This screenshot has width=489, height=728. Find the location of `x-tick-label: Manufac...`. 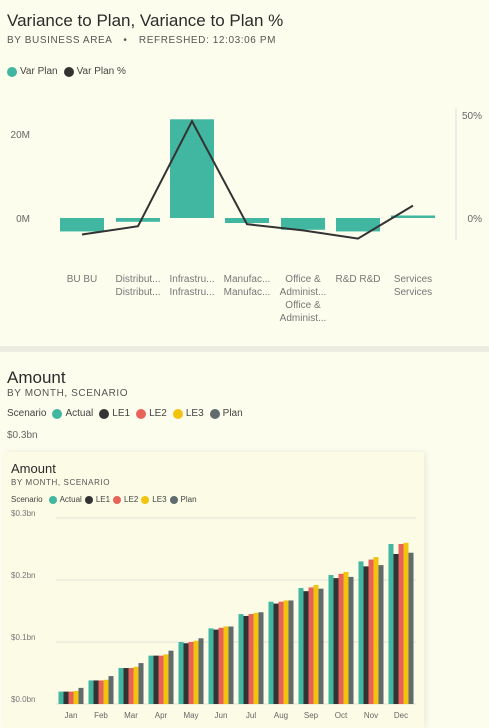

x-tick-label: Manufac... is located at coordinates (247, 279).